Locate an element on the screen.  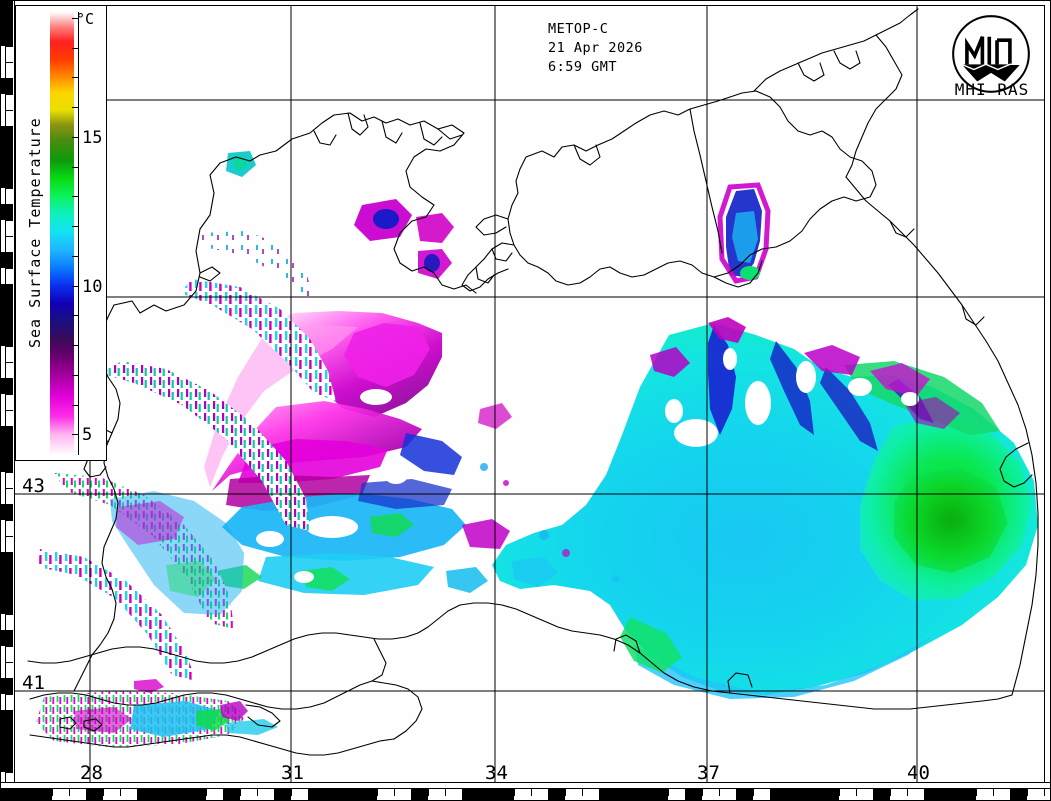
coast-crimea-west is located at coordinates (488, 267).